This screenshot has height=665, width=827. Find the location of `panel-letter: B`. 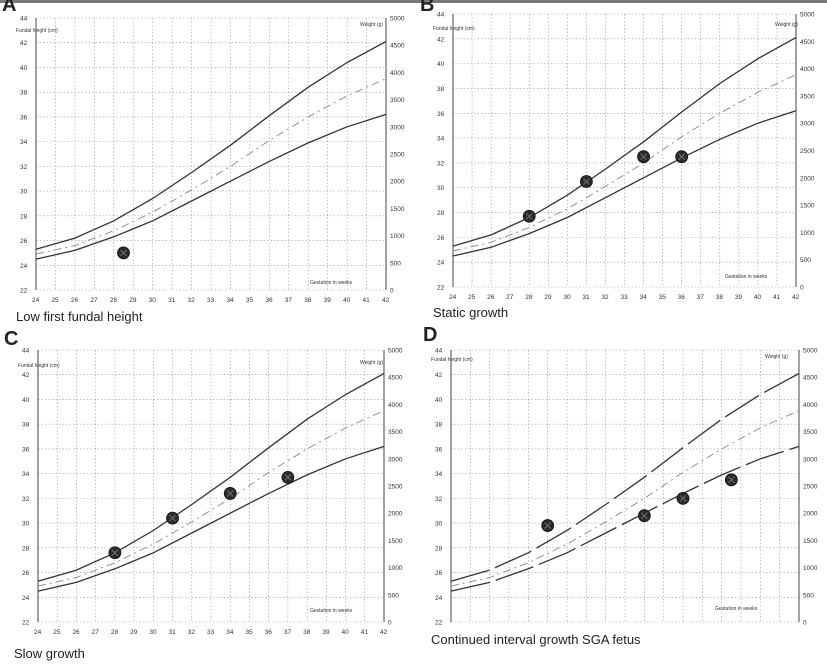

panel-letter: B is located at coordinates (427, 8).